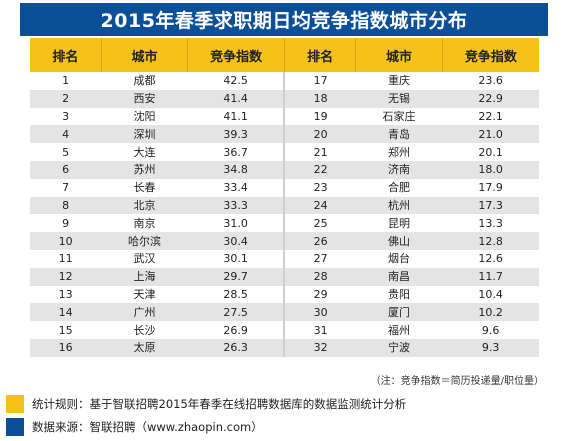  I want to click on cell-index-right: 11.7, so click(490, 276).